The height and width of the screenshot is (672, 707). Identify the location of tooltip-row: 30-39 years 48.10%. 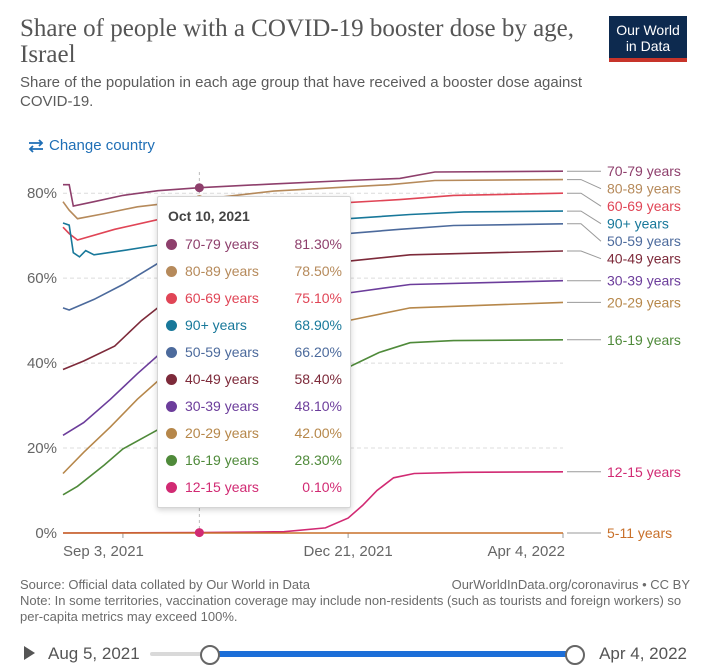
(254, 406).